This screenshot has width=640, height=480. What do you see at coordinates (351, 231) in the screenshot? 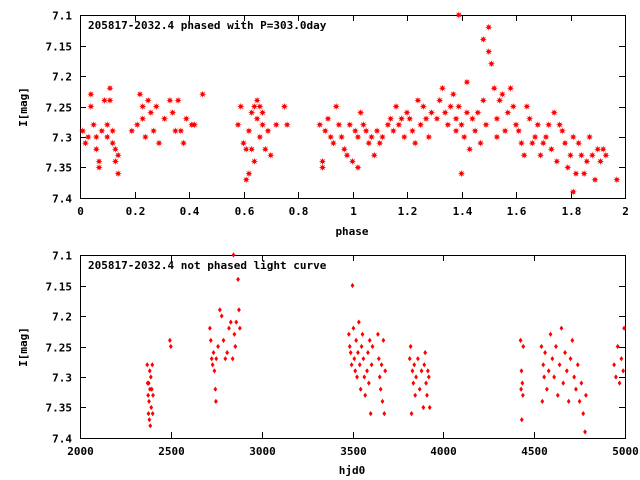
I see `x-axis-label: phase` at bounding box center [351, 231].